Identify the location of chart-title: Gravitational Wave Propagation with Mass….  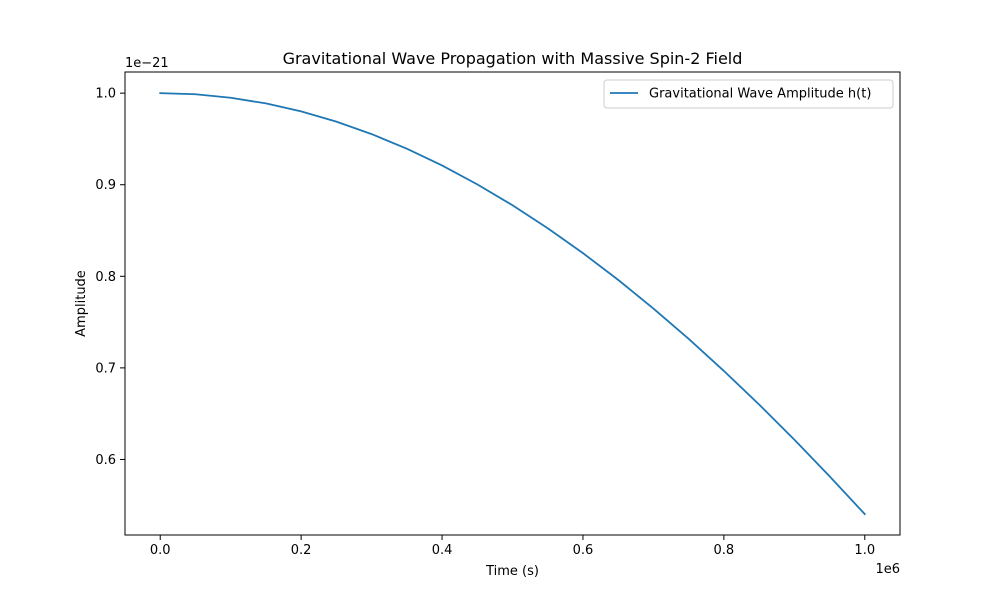
(513, 58).